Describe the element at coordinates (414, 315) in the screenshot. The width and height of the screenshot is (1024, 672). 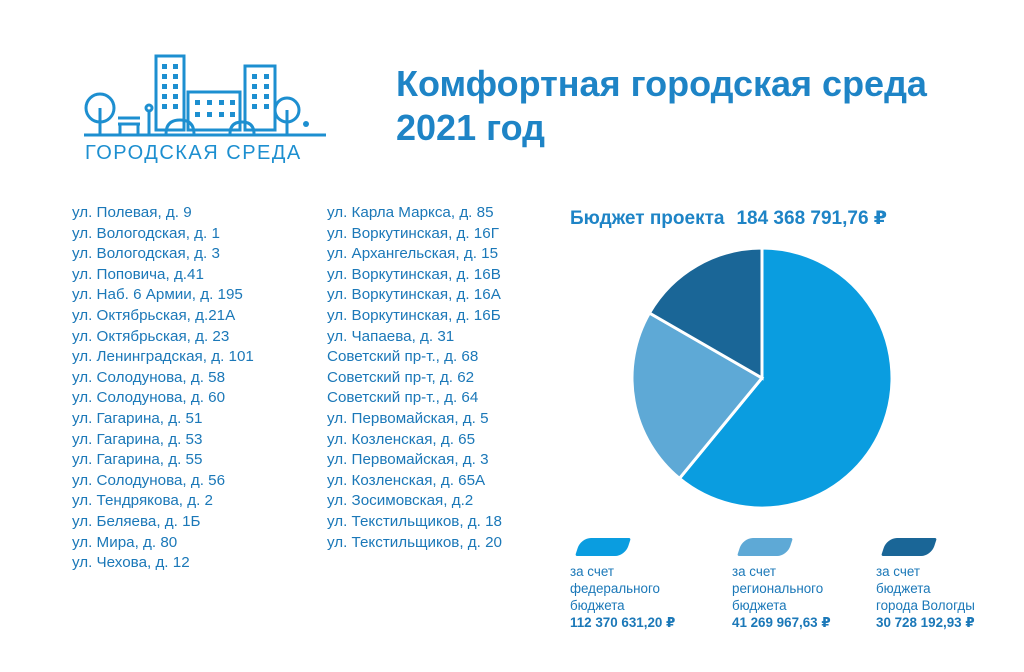
I see `address-item: ул. Воркутинская, д. 16Б` at that location.